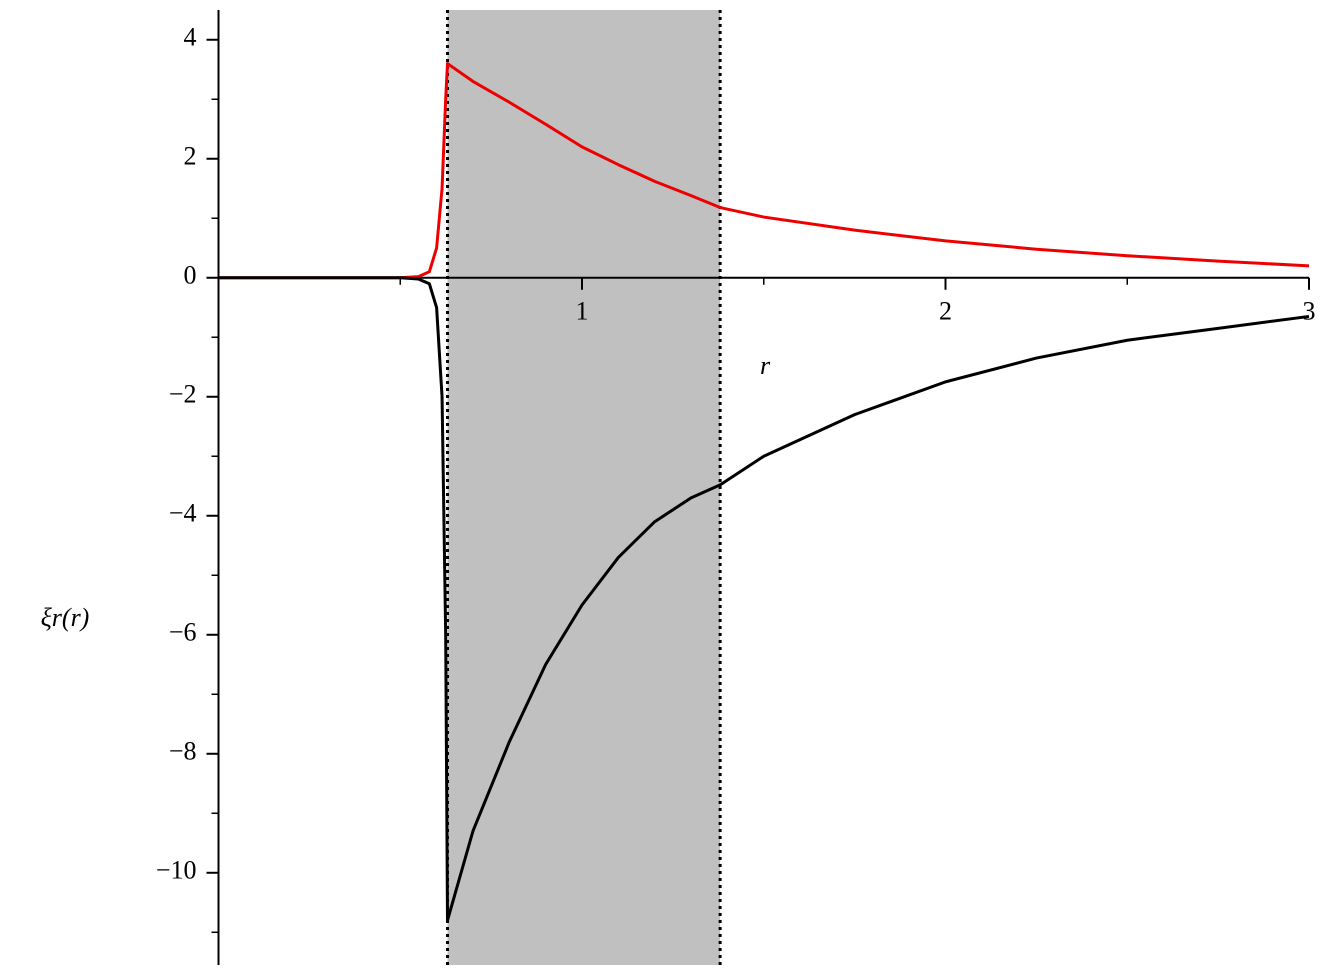 The height and width of the screenshot is (974, 1330). I want to click on y-tick-label: 0, so click(190, 275).